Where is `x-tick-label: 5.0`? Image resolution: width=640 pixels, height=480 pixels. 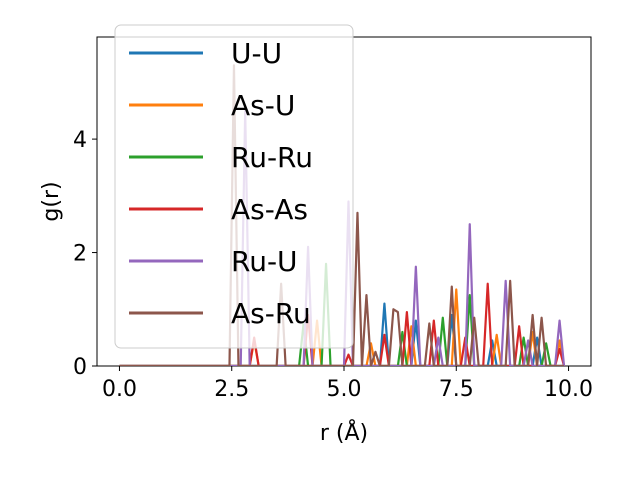
x-tick-label: 5.0 is located at coordinates (344, 389).